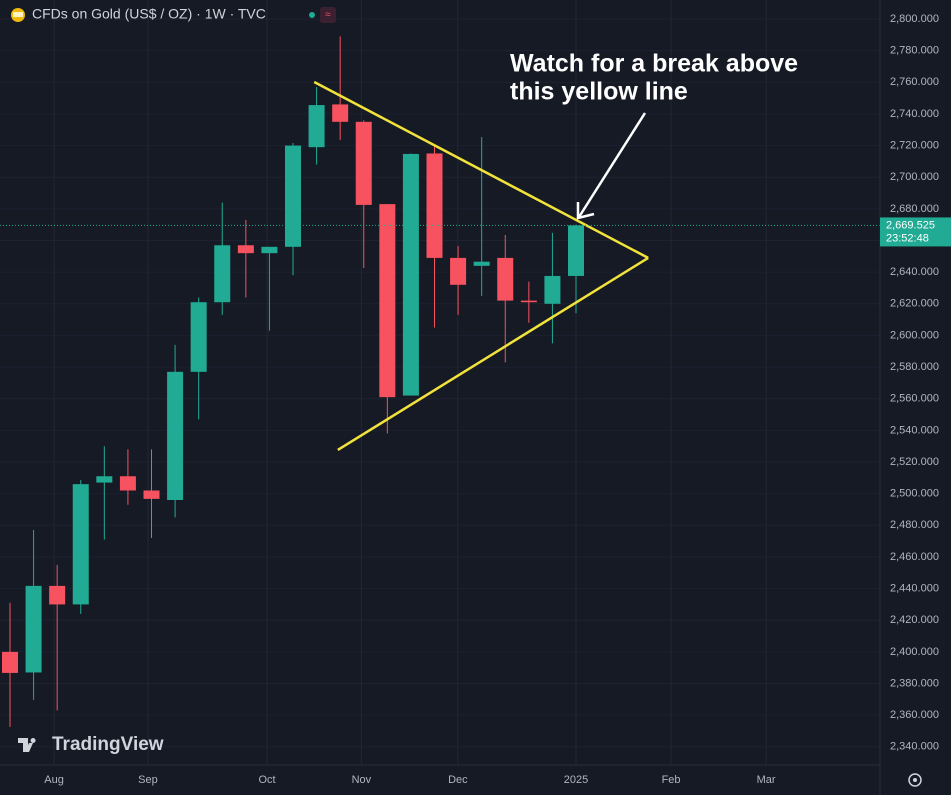 This screenshot has width=951, height=795. I want to click on arrow-shaft, so click(612, 165).